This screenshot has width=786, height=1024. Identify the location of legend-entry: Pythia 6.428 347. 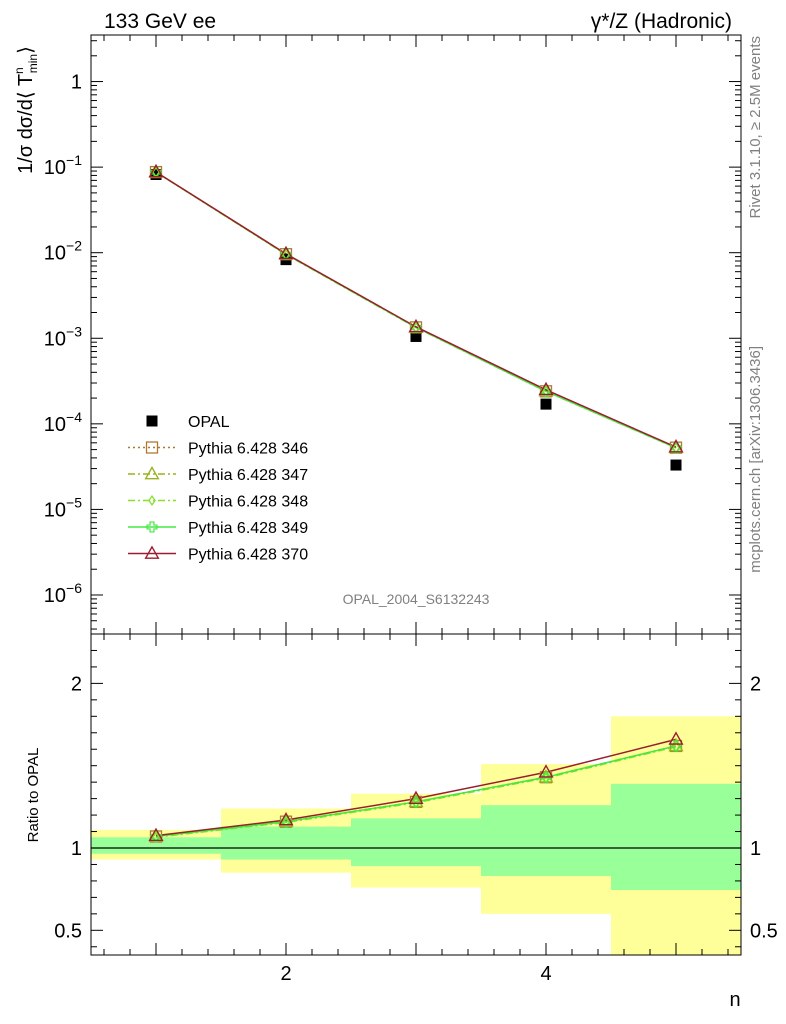
(218, 474).